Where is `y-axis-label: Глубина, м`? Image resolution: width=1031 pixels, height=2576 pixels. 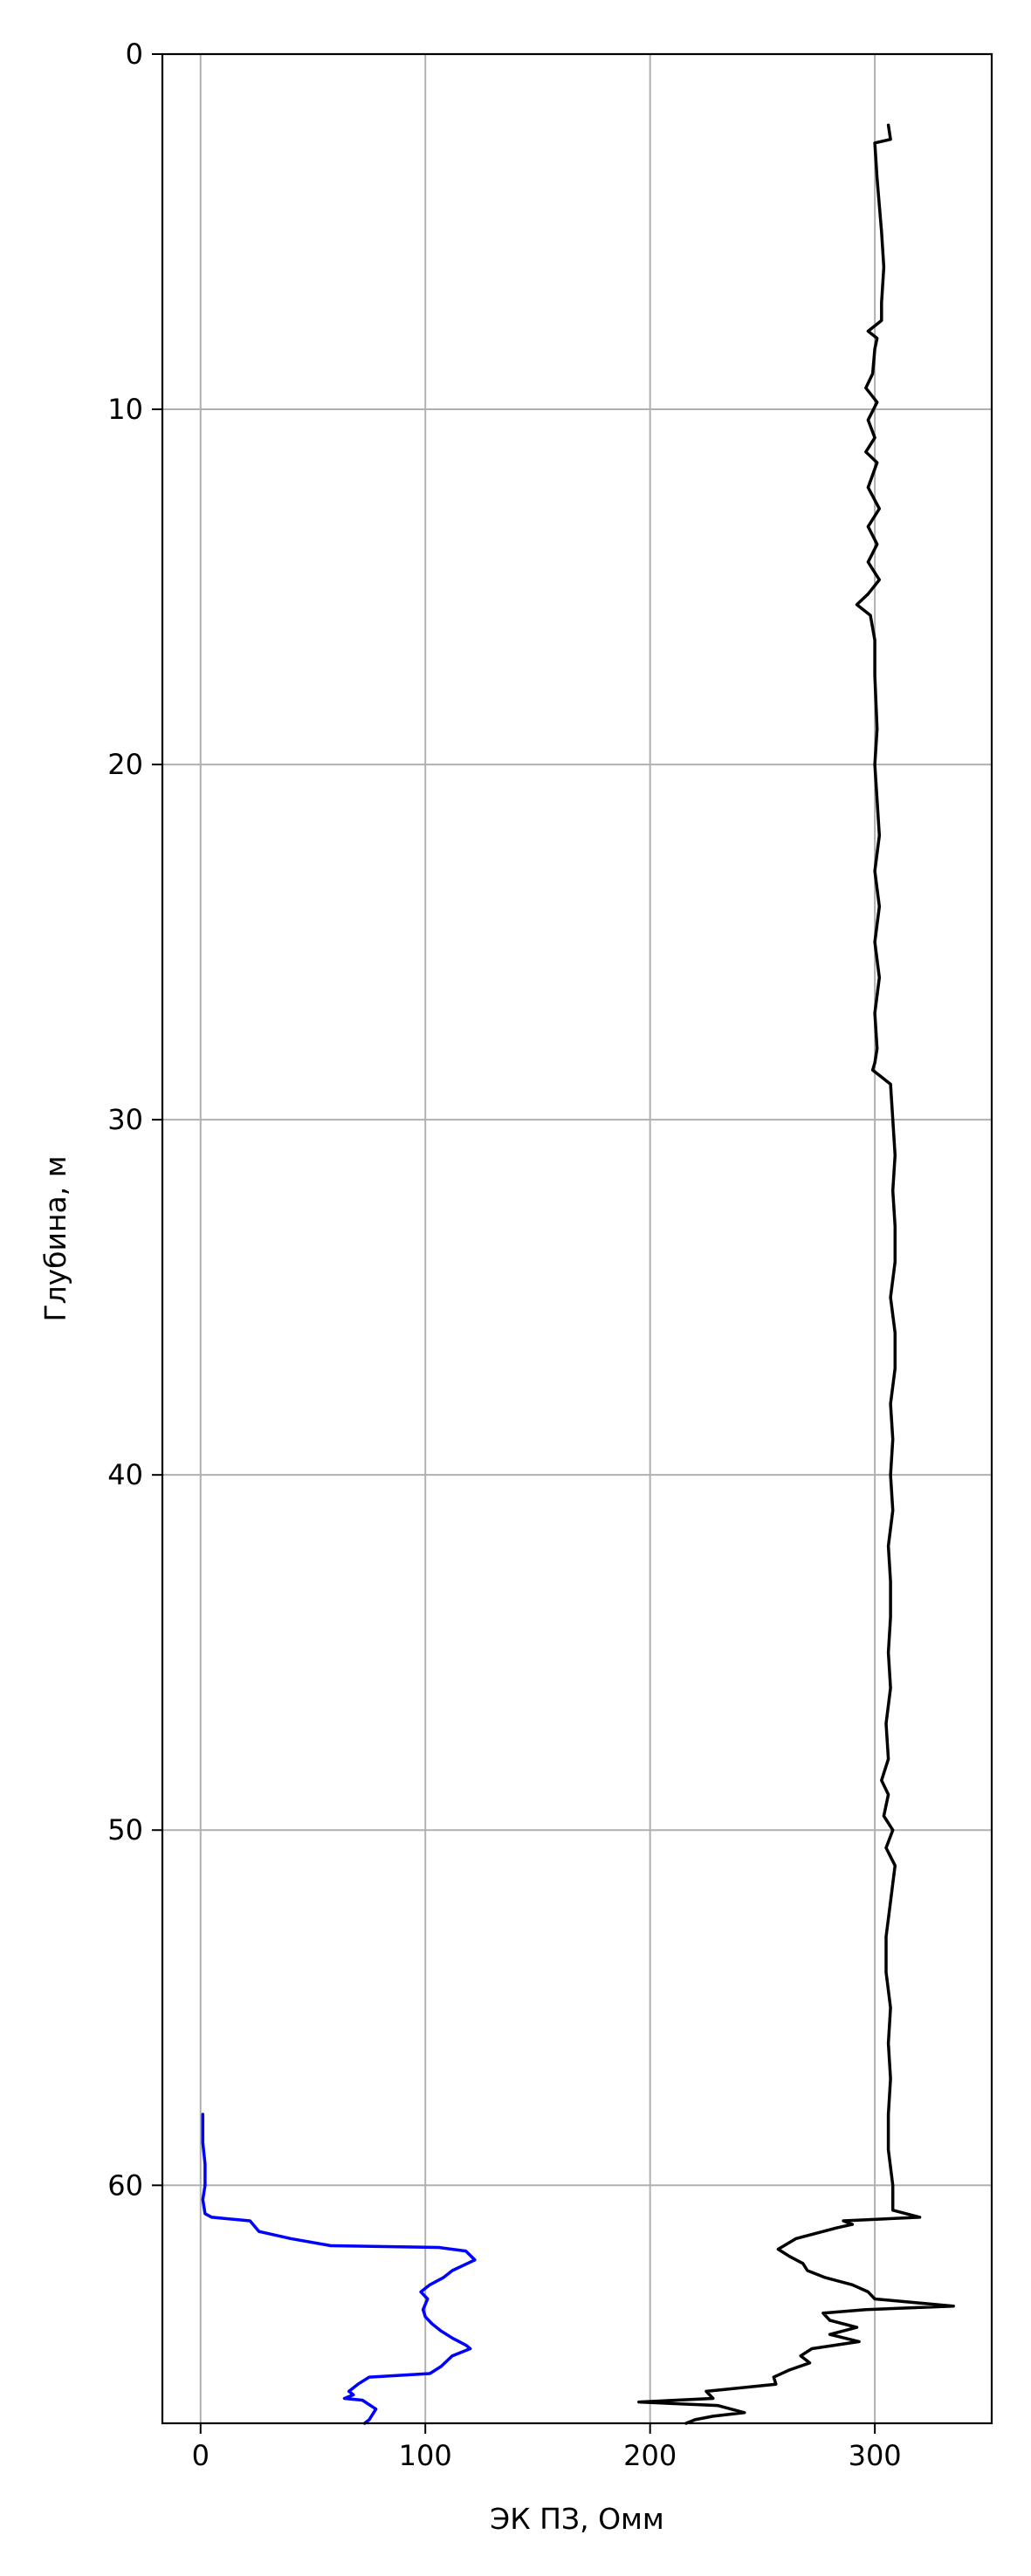
y-axis-label: Глубина, м is located at coordinates (55, 1238).